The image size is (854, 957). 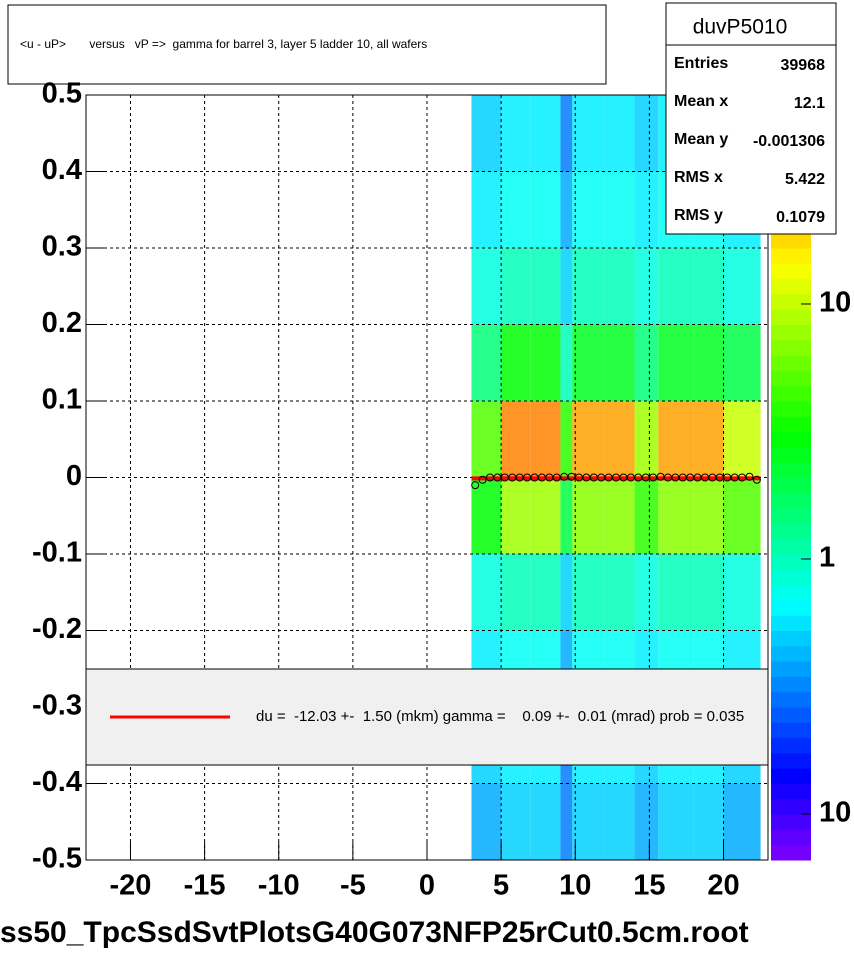 What do you see at coordinates (501, 886) in the screenshot?
I see `x-tick-label: 5` at bounding box center [501, 886].